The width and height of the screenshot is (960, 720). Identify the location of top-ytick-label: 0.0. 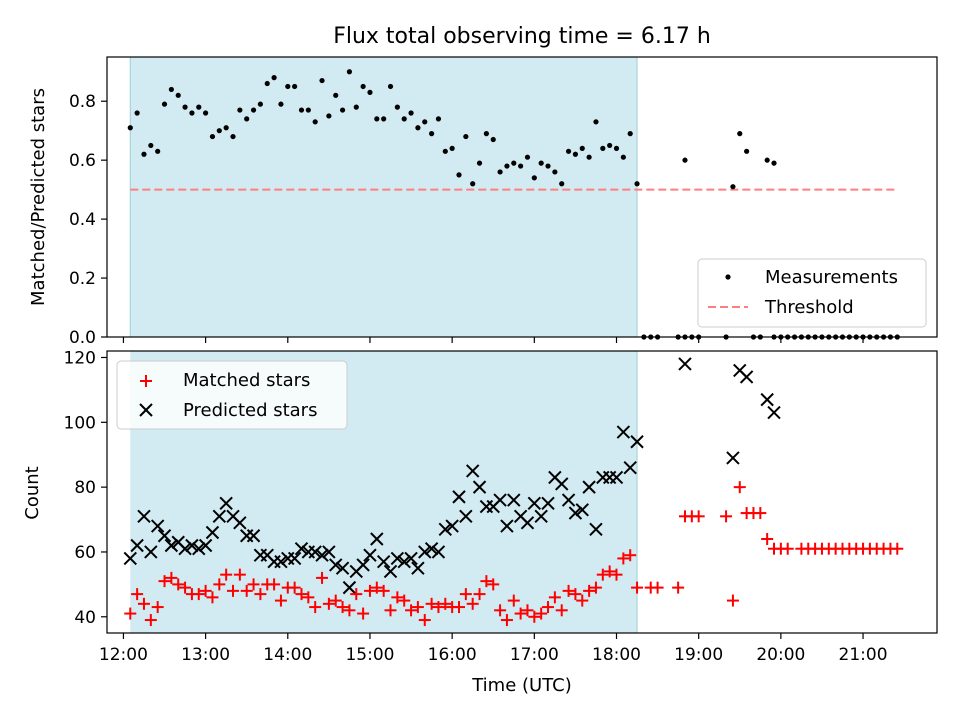
(82, 338).